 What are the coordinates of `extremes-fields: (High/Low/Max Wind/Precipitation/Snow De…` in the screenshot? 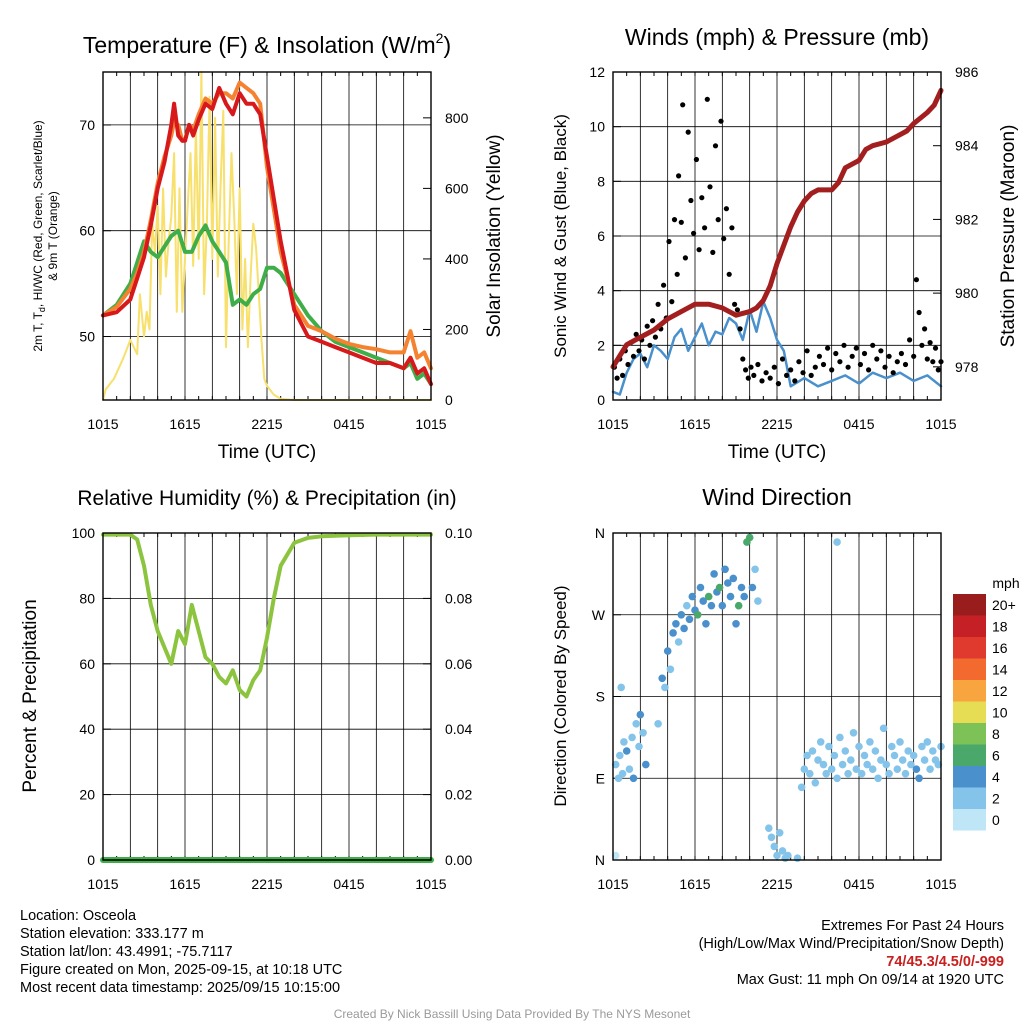 It's located at (851, 944).